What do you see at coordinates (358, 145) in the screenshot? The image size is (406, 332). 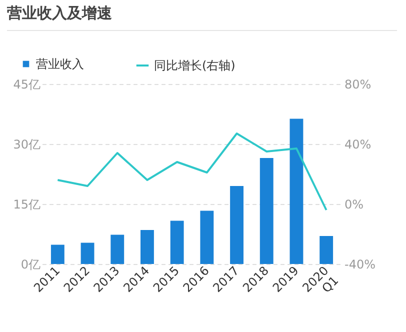 I see `y2-tick-label: 40%` at bounding box center [358, 145].